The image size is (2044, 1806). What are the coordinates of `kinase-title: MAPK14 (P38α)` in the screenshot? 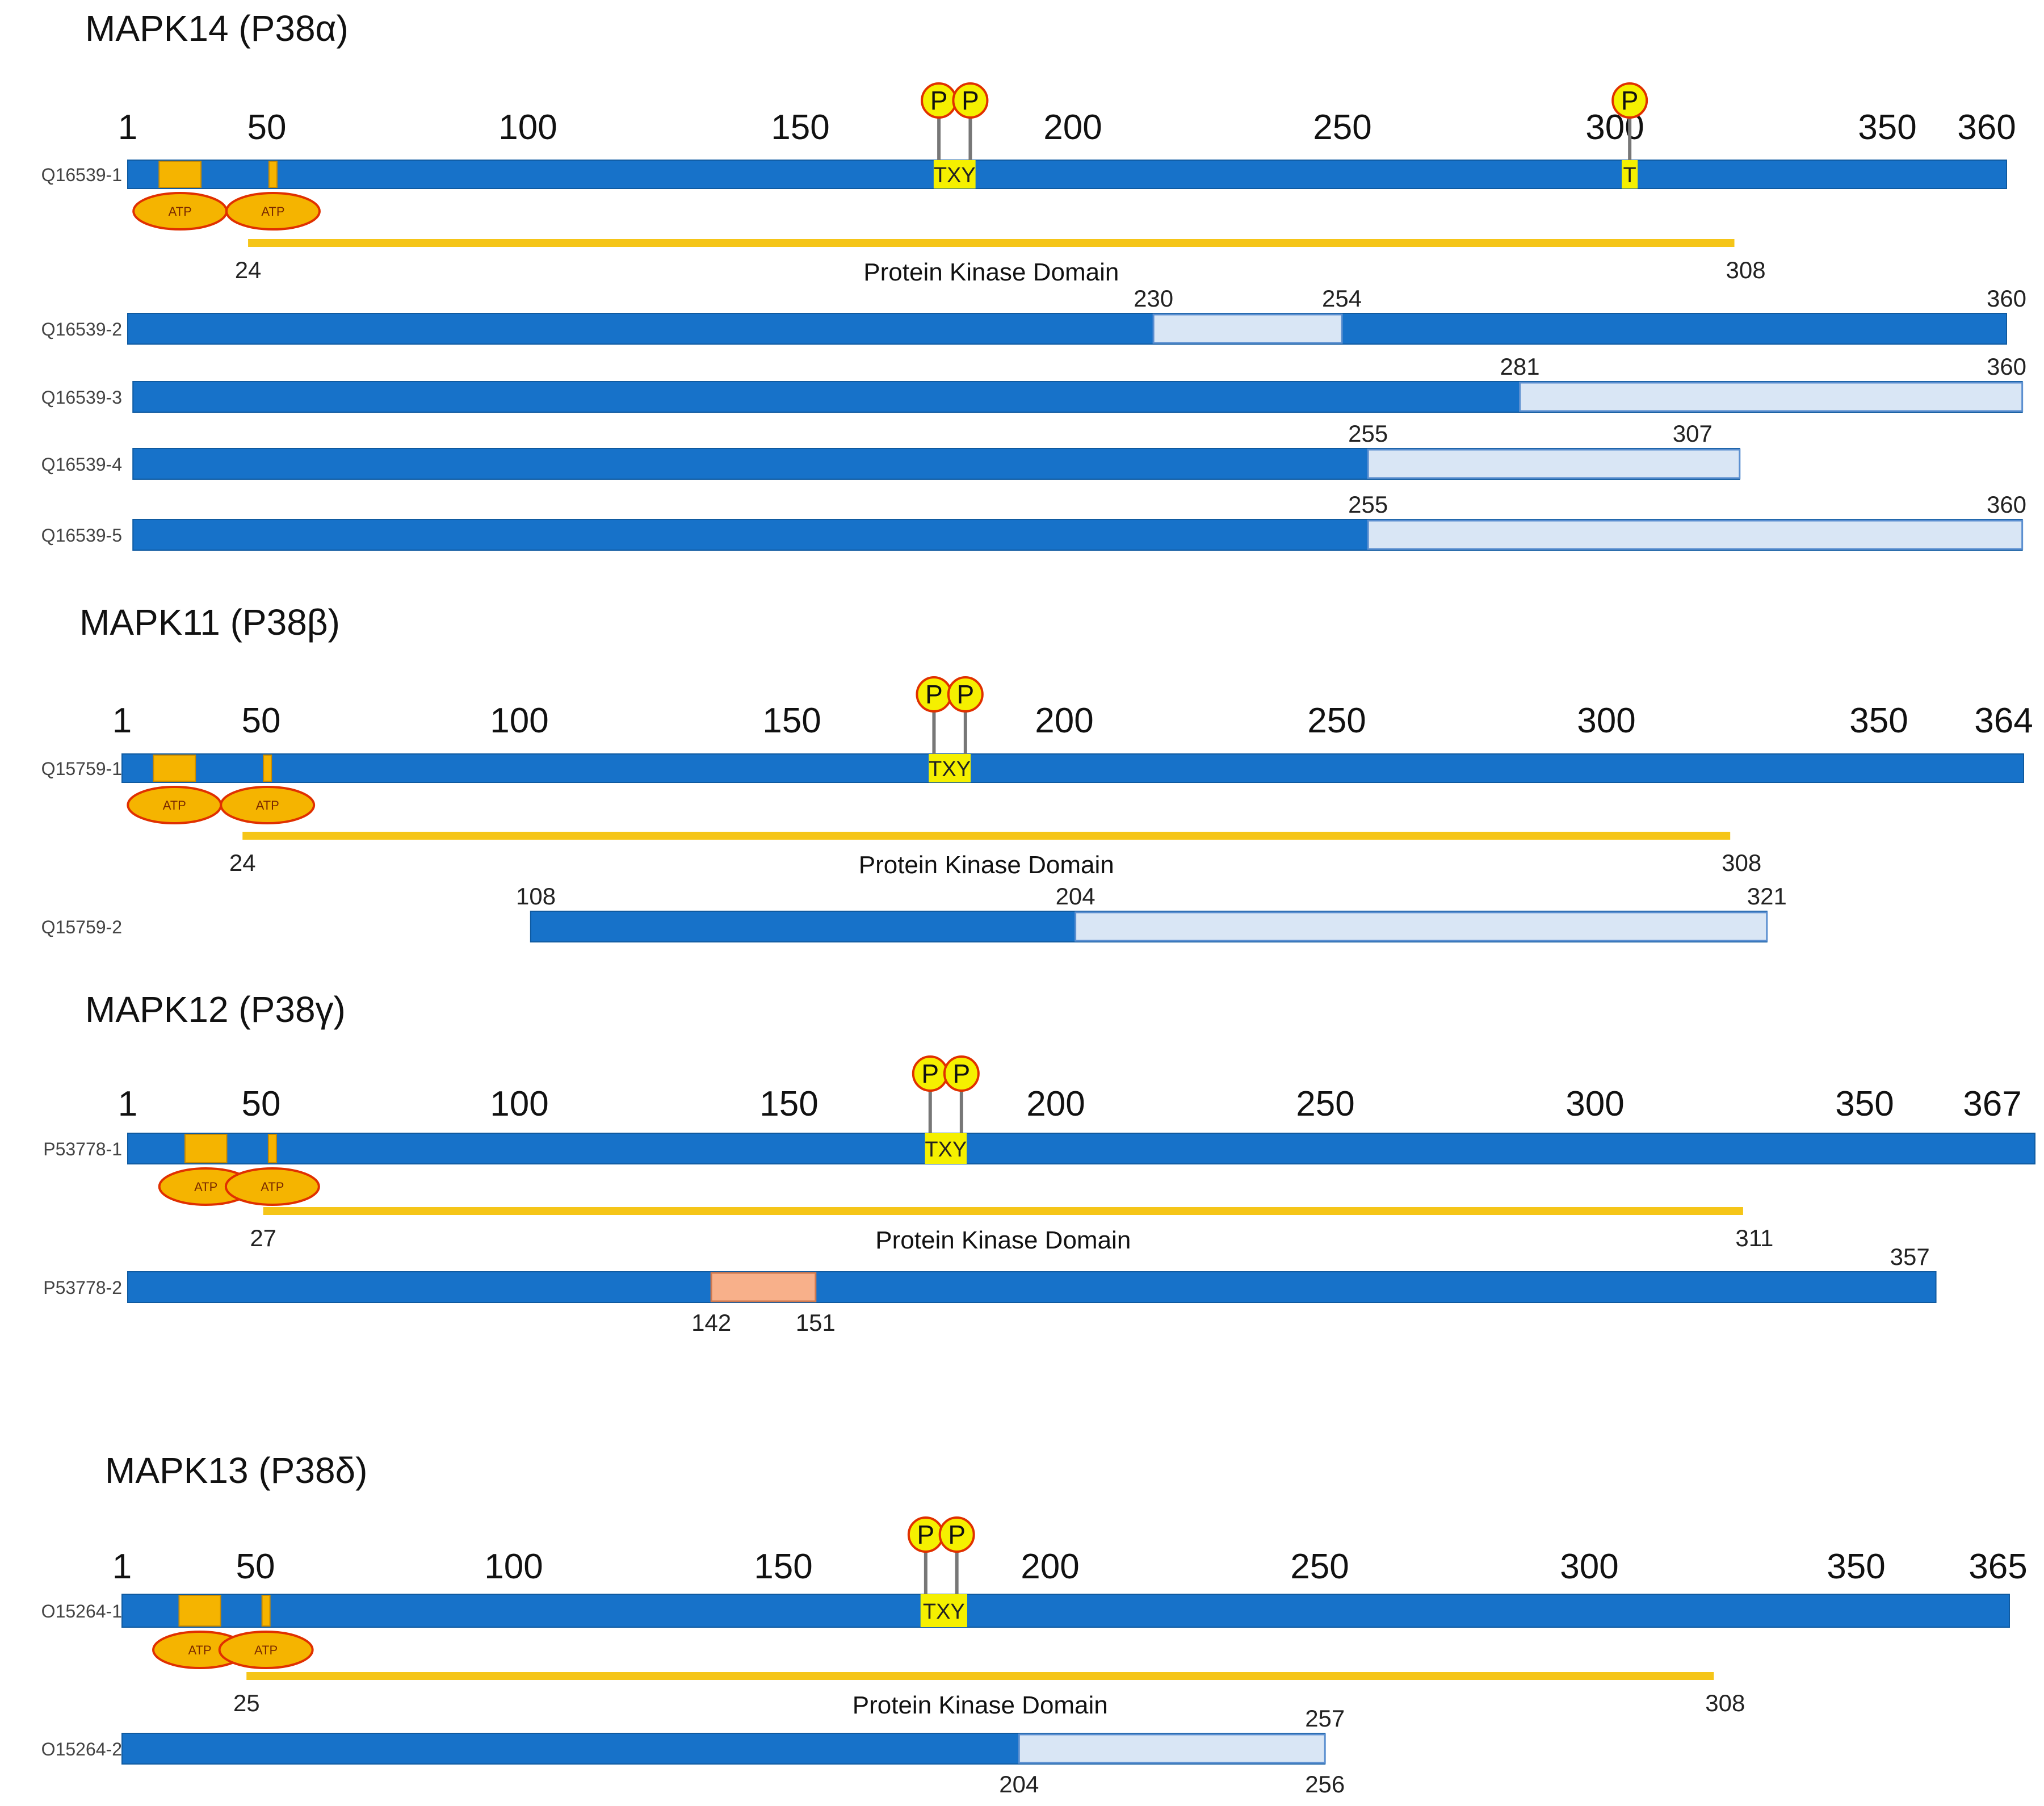 It's located at (217, 29).